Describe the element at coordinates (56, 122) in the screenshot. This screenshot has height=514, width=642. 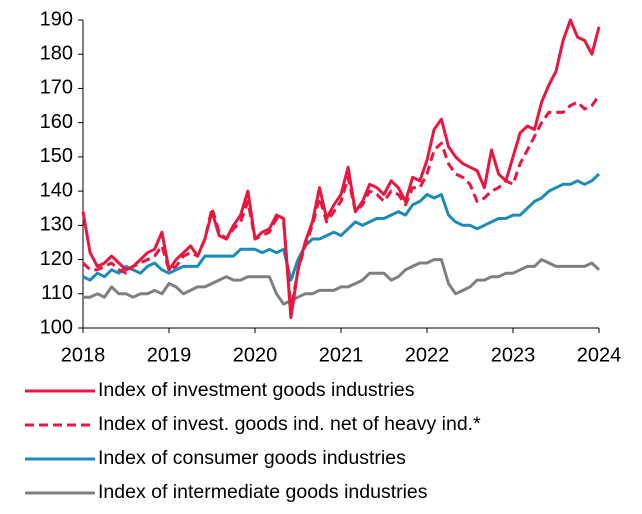
I see `y-tick-label: 160` at that location.